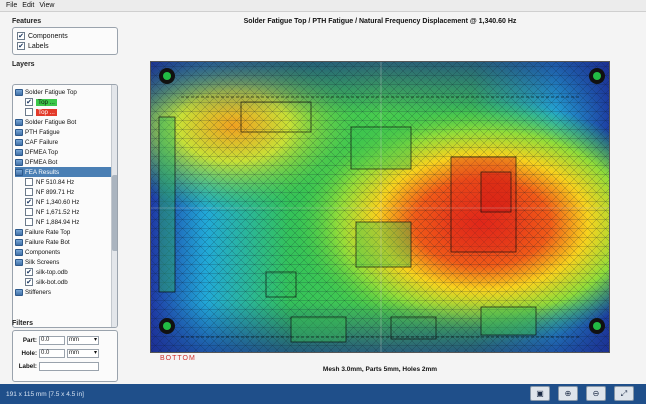 The image size is (646, 404). I want to click on layer-item: Stiffeners, so click(66, 292).